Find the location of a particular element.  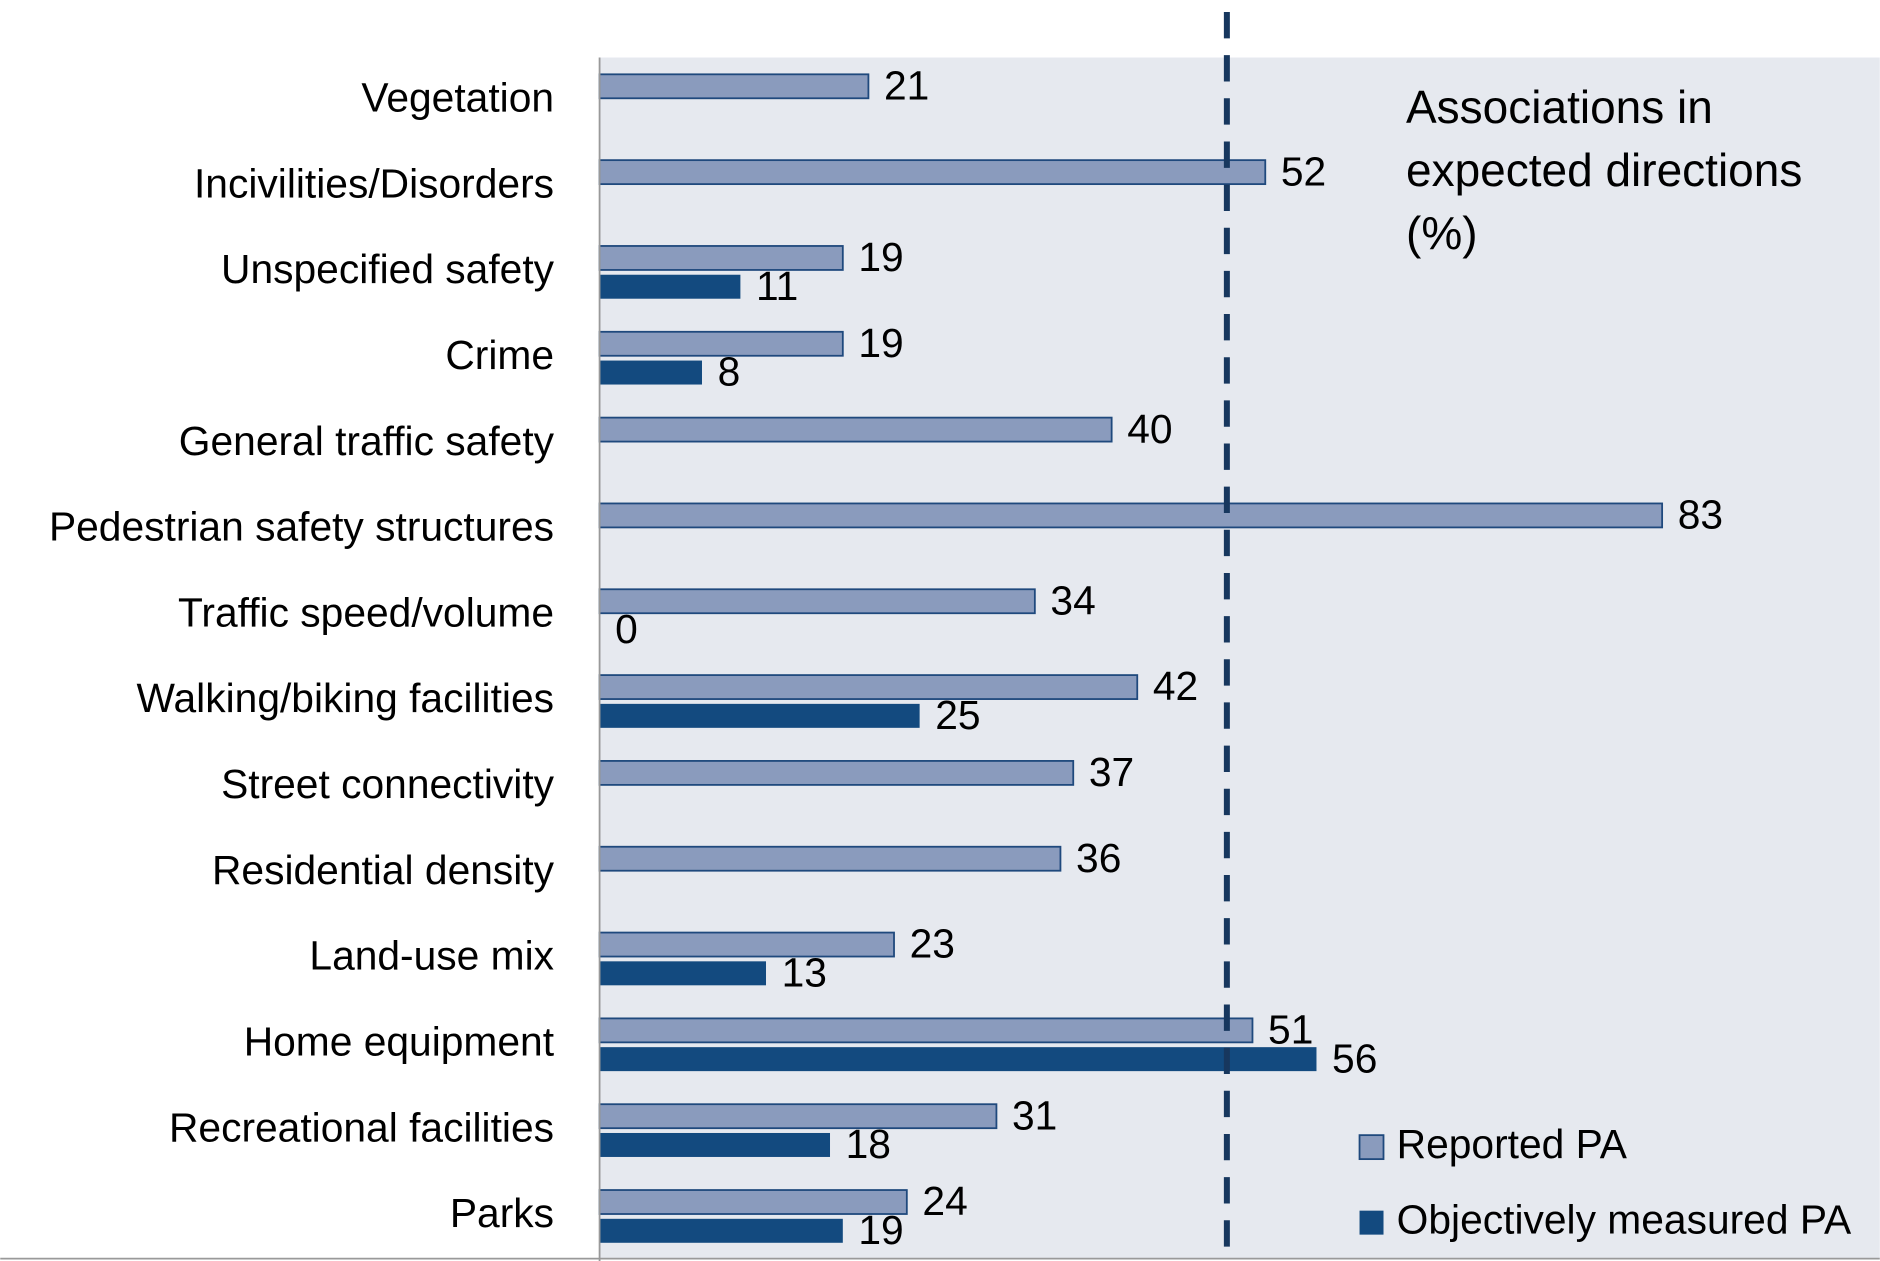

y-tick-label: Parks is located at coordinates (502, 1213).